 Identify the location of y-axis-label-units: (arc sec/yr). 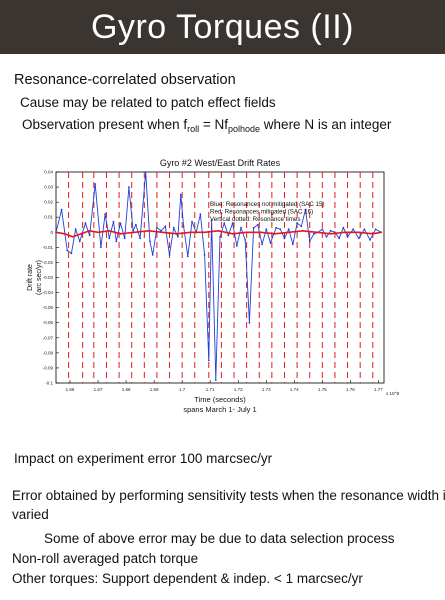
(39, 277).